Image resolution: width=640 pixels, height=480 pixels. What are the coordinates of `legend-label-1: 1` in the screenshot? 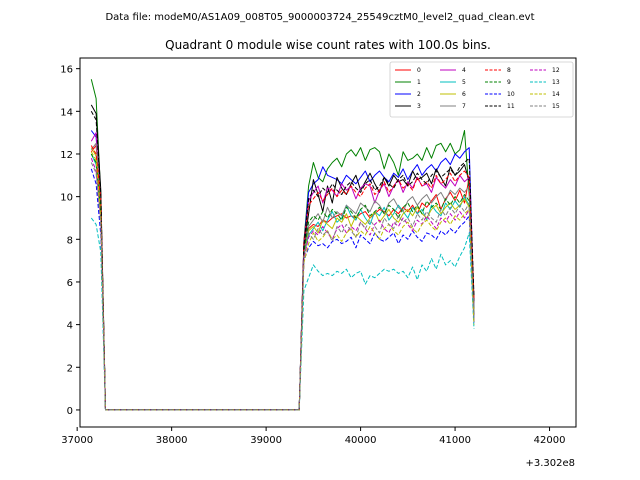 It's located at (419, 82).